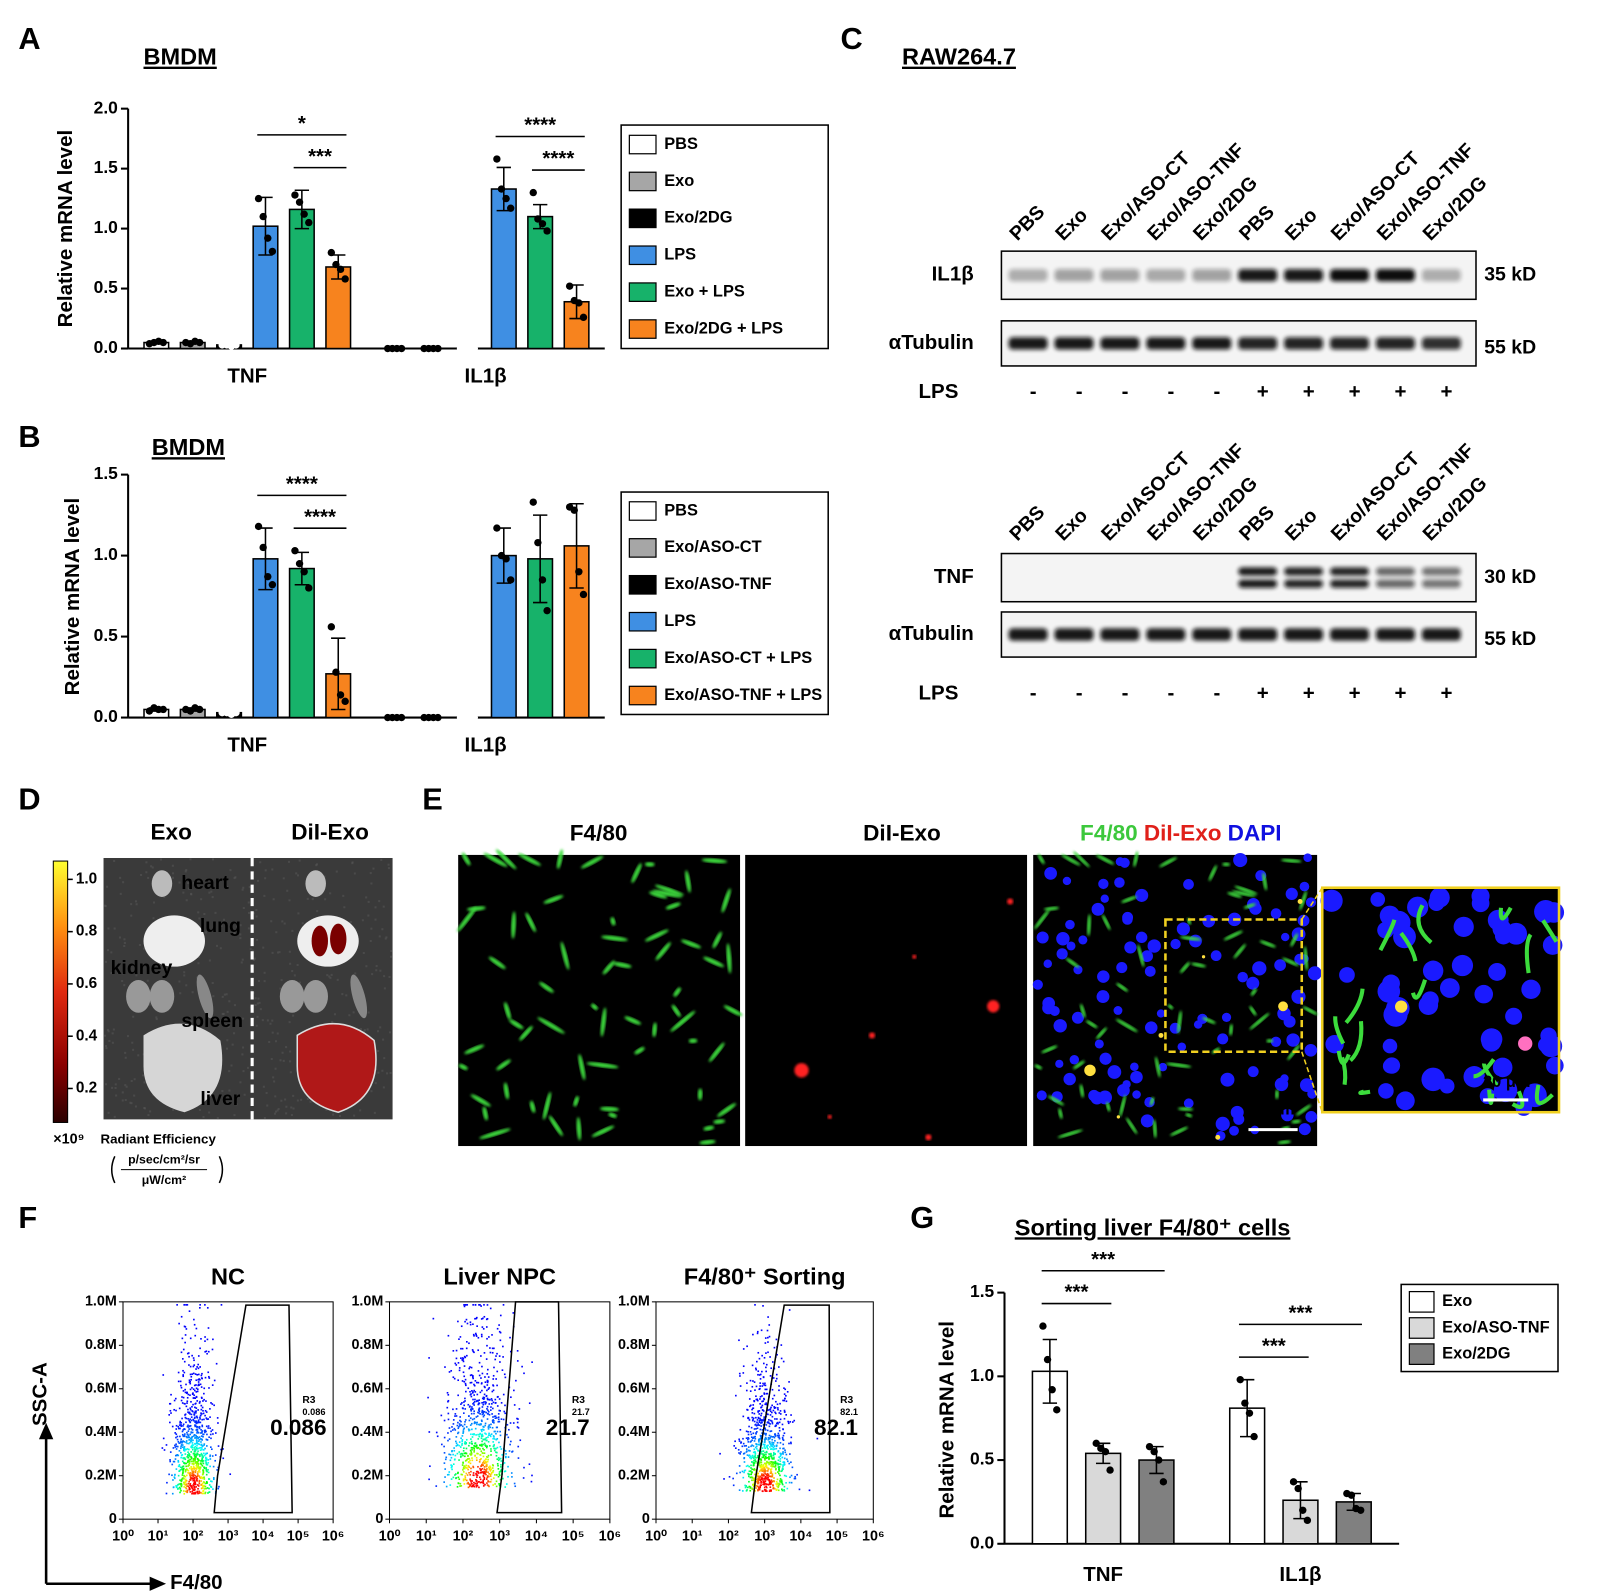 This screenshot has width=1599, height=1594. I want to click on y-tick-label: 0.5, so click(982, 1459).